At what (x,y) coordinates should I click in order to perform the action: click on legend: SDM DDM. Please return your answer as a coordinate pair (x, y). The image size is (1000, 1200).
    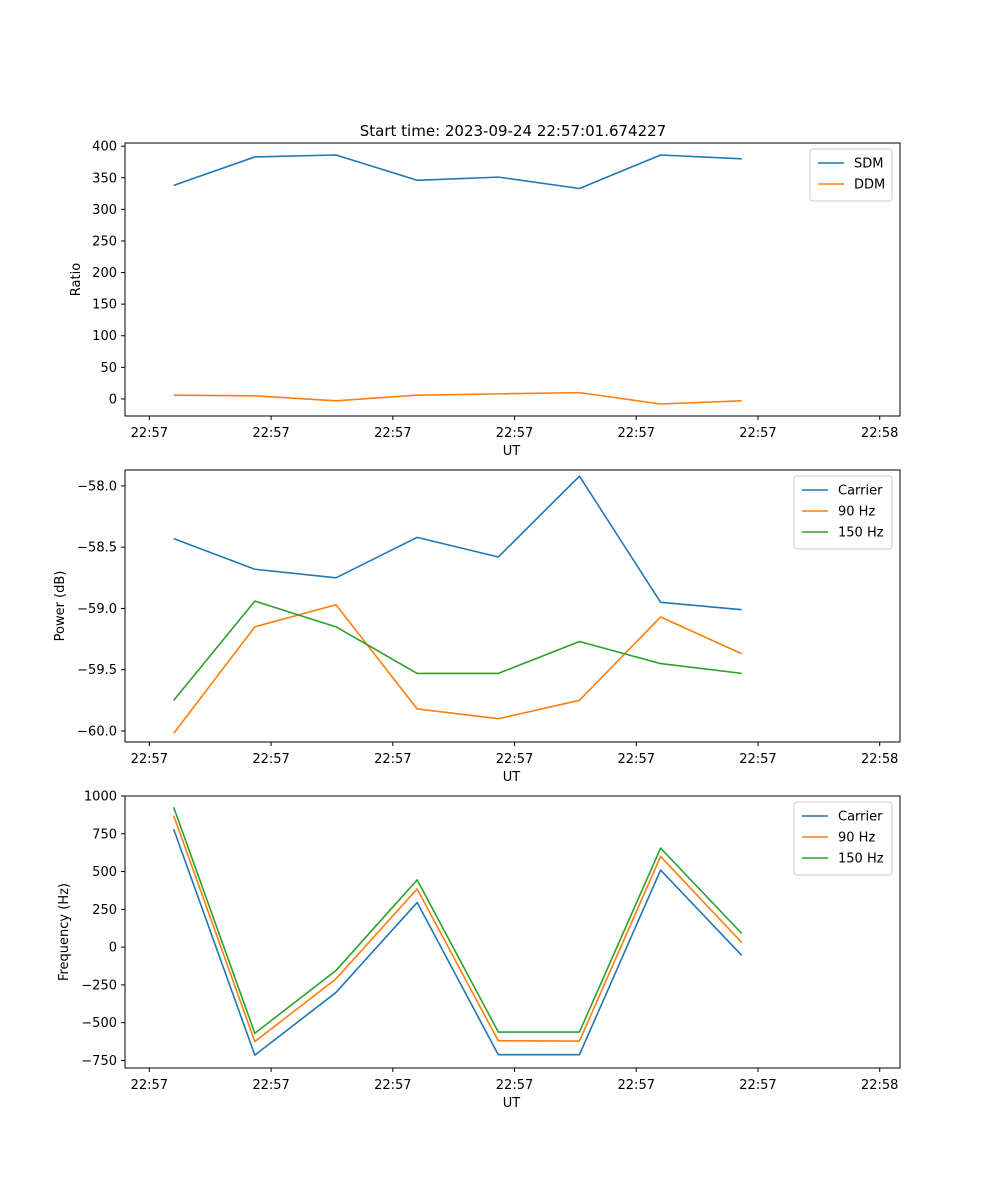
    Looking at the image, I should click on (851, 175).